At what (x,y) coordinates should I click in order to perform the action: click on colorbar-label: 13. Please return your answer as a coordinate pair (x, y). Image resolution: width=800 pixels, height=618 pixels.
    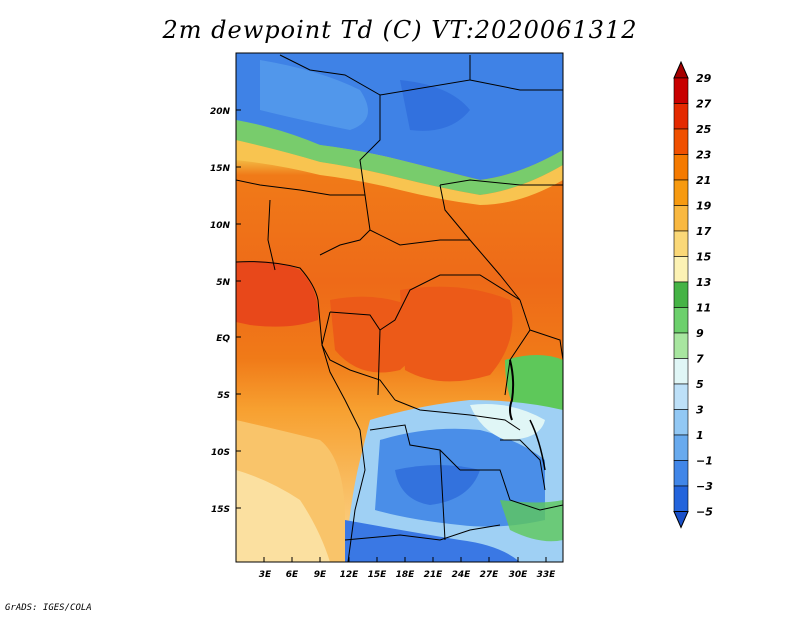
    Looking at the image, I should click on (704, 282).